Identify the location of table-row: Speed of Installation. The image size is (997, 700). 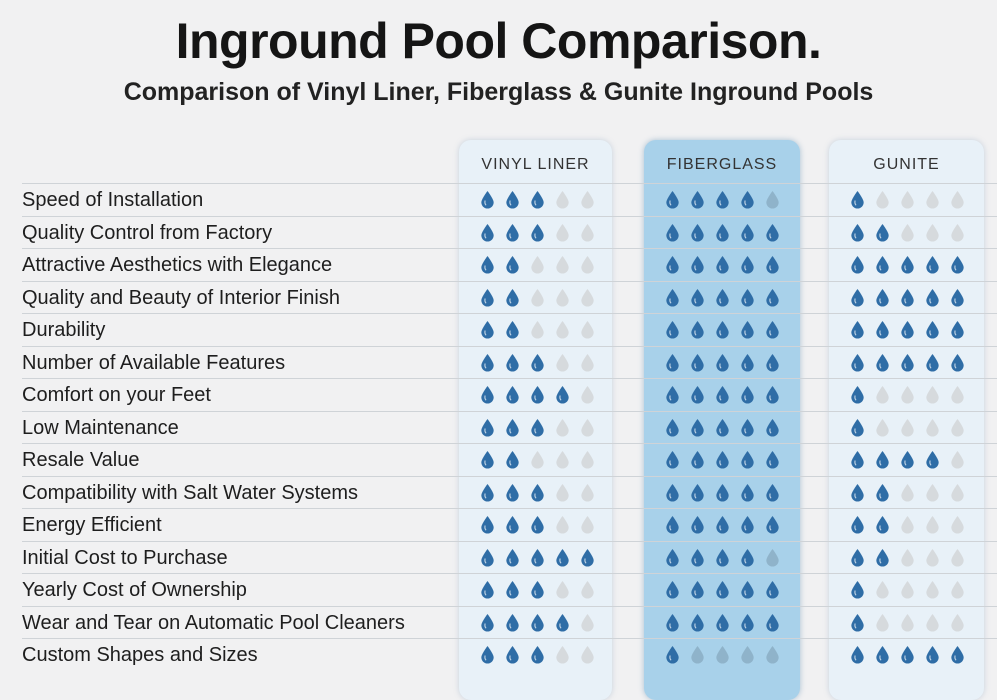
(509, 199).